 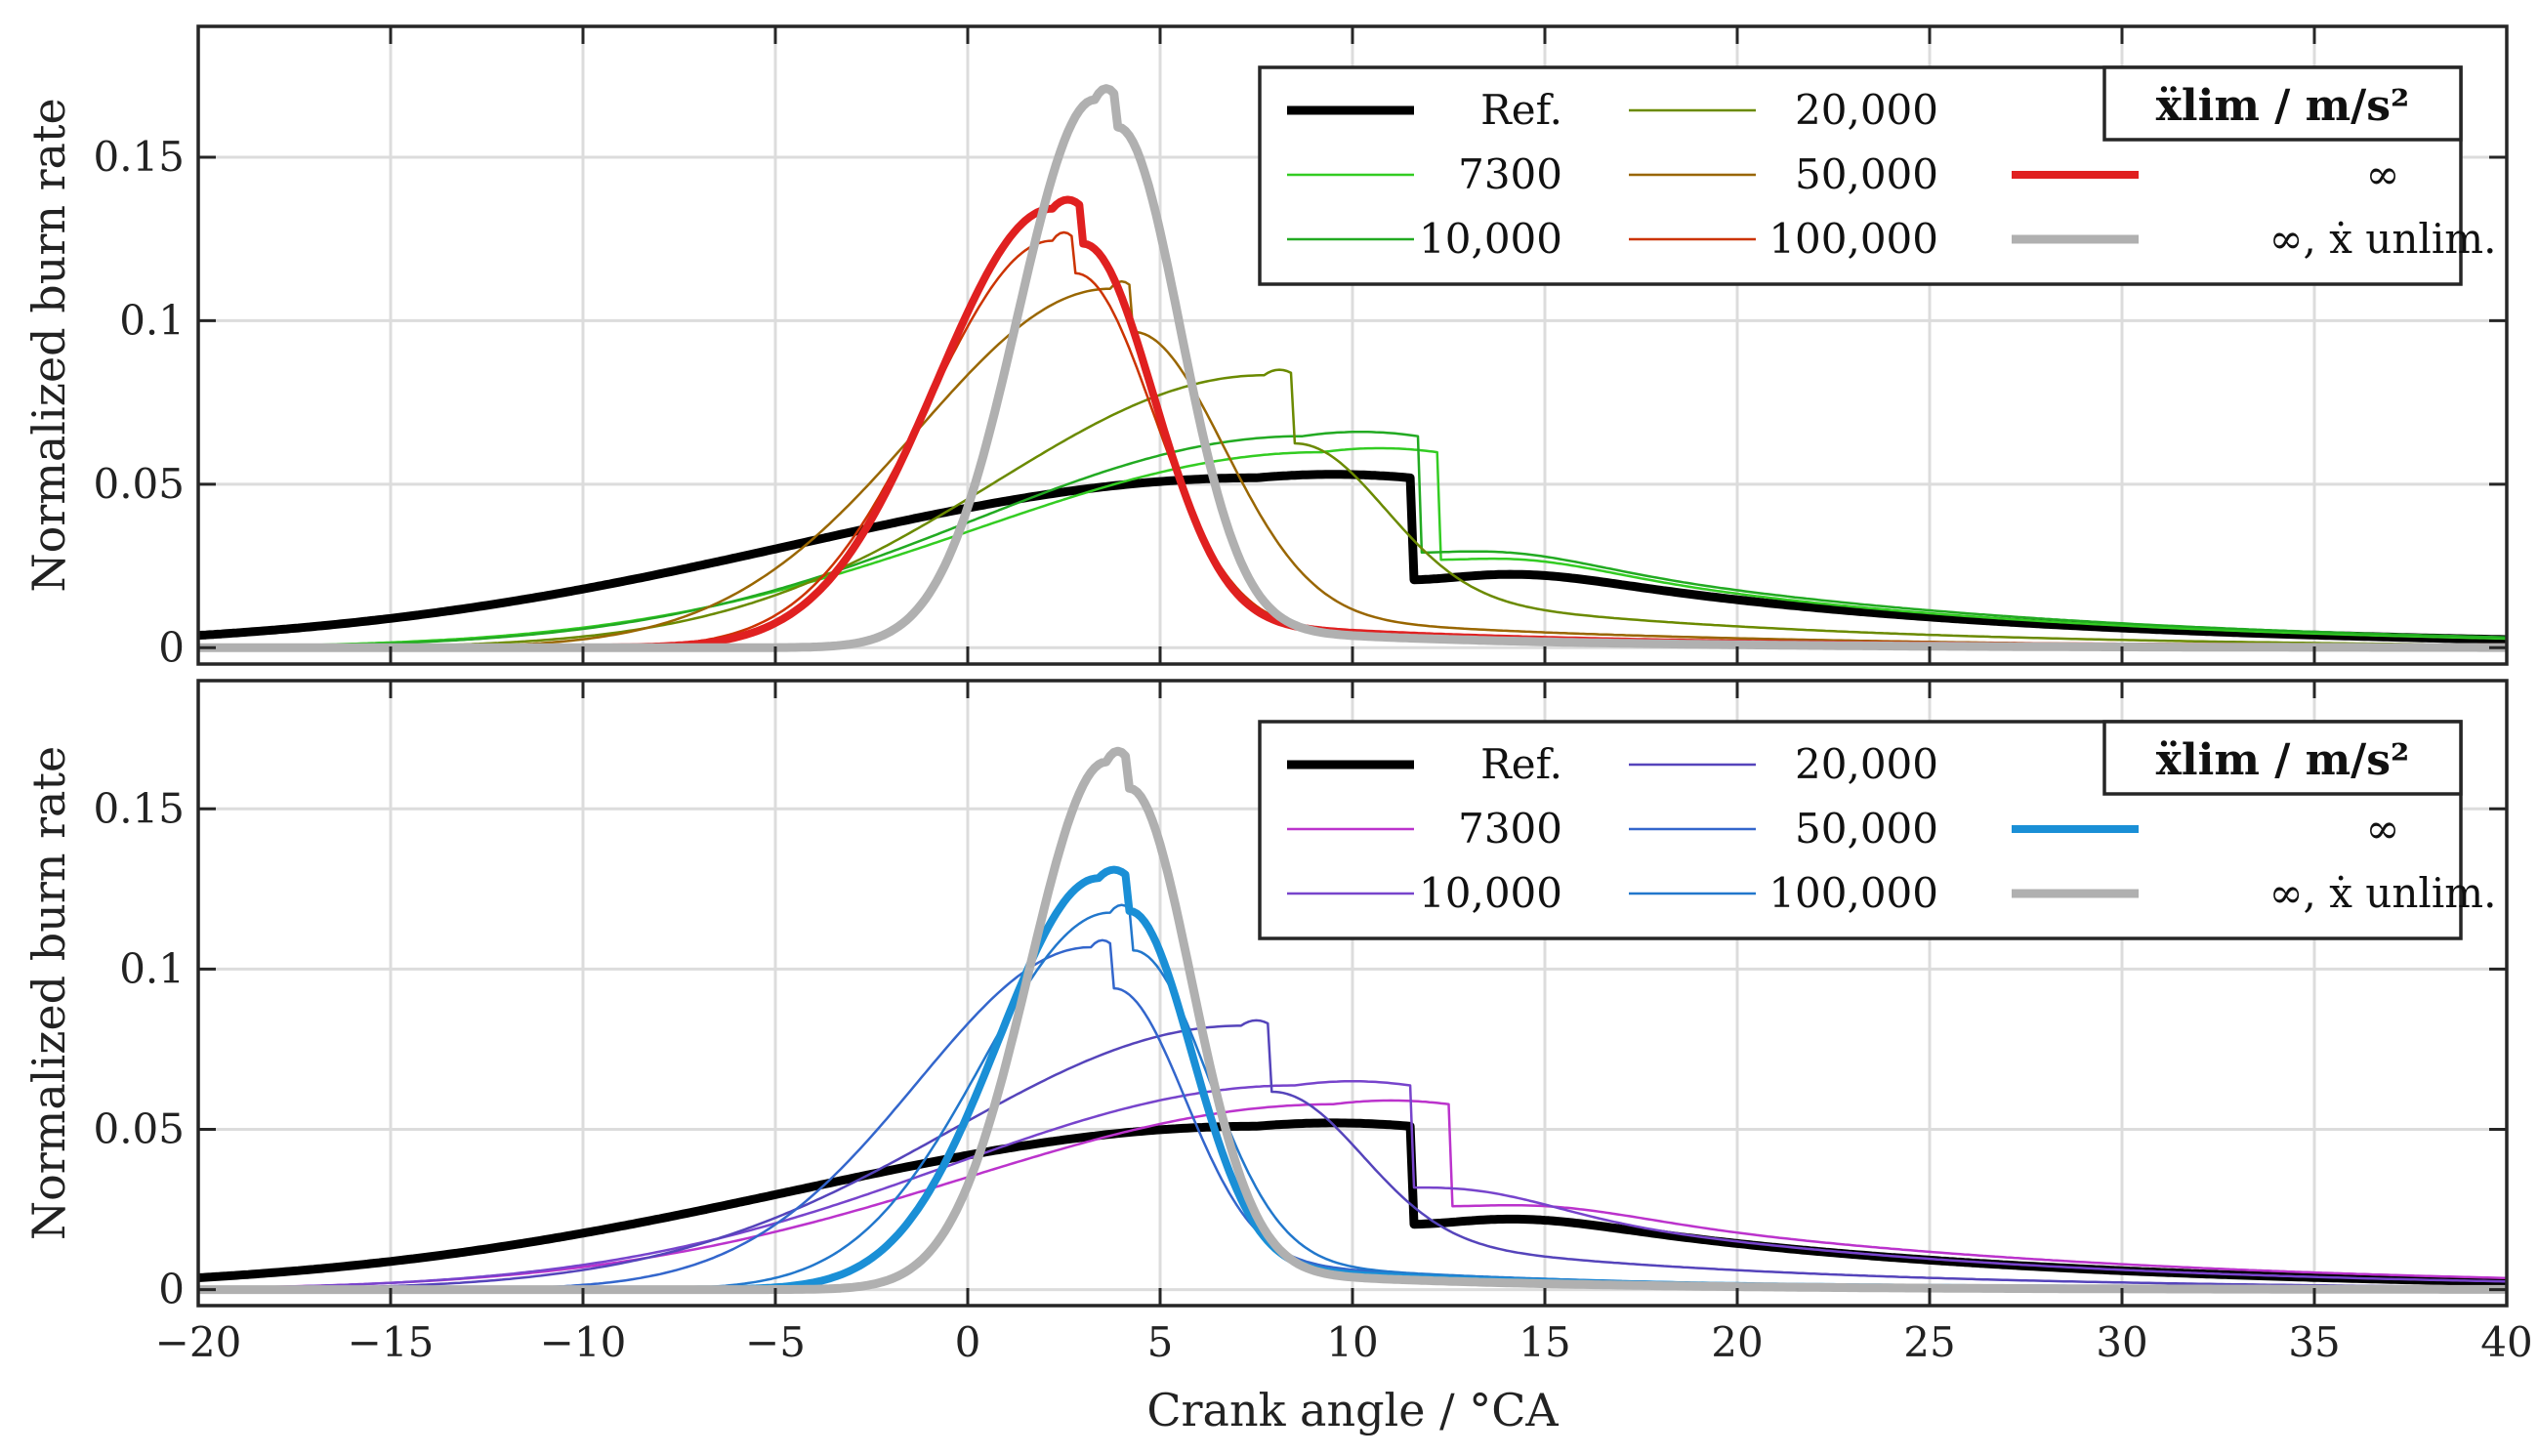 I want to click on x-tick-label: 0, so click(x=968, y=1342).